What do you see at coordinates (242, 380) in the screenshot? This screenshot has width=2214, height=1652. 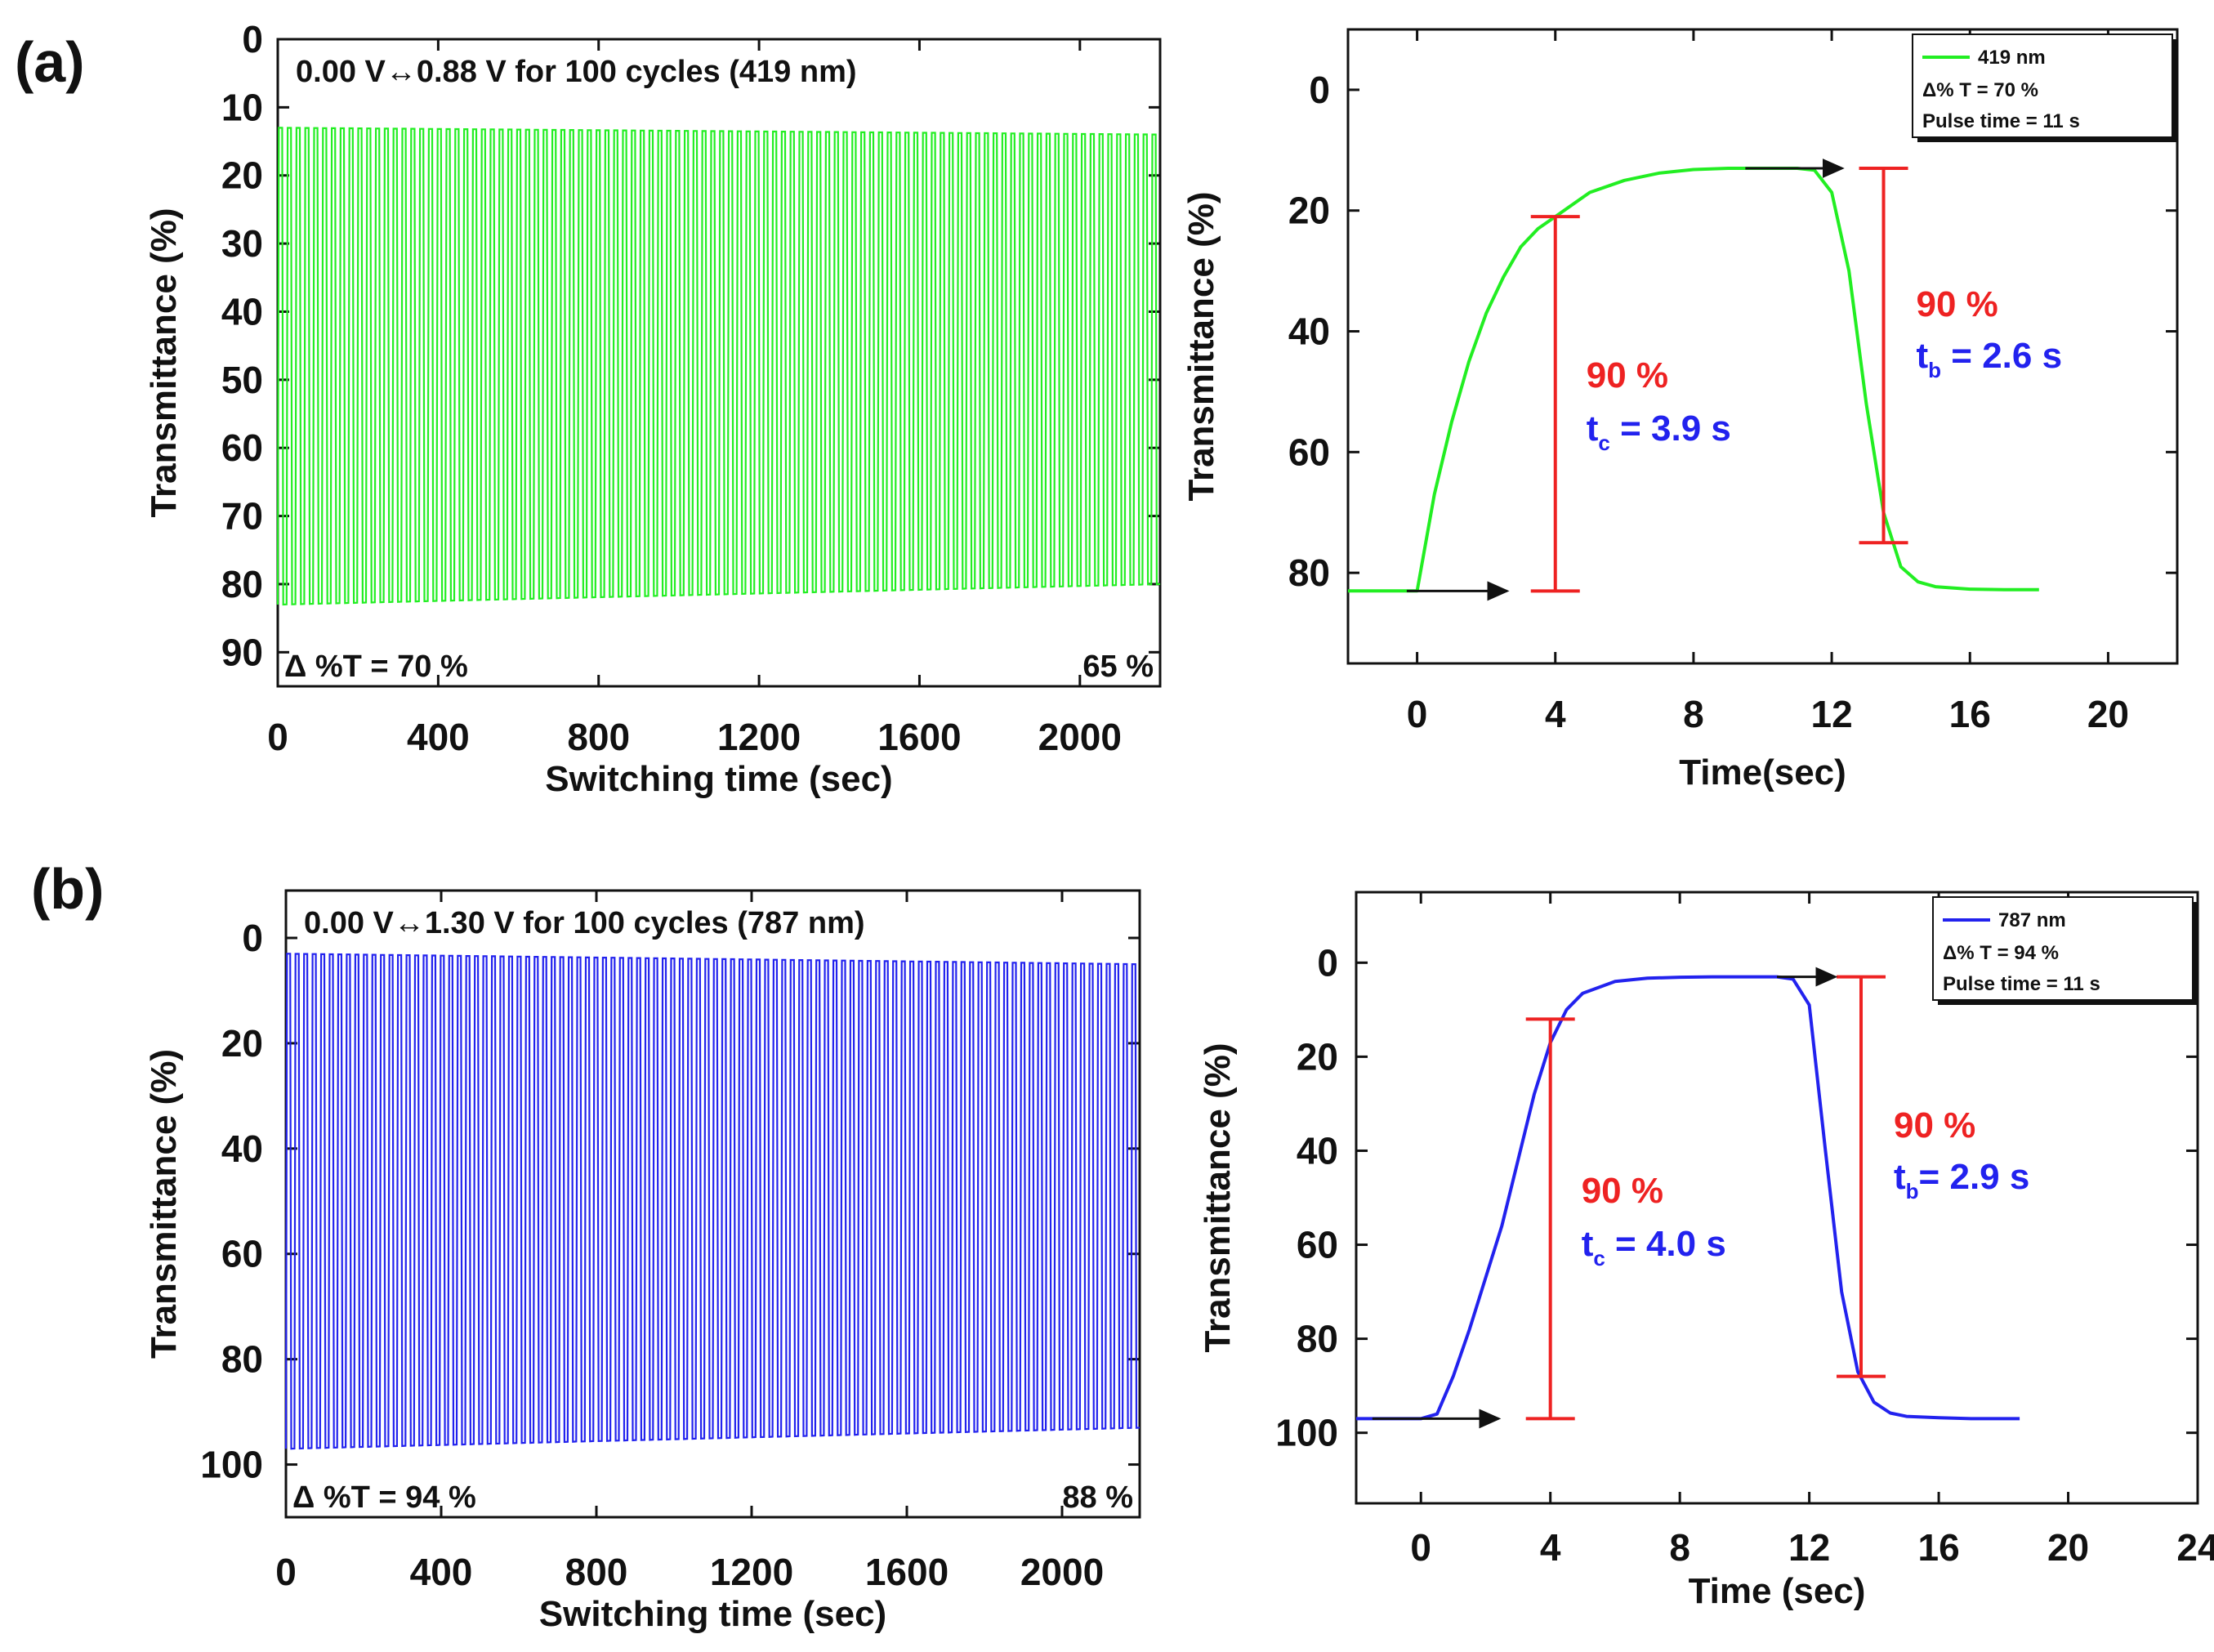 I see `a-cycles-y-tick-label: 50` at bounding box center [242, 380].